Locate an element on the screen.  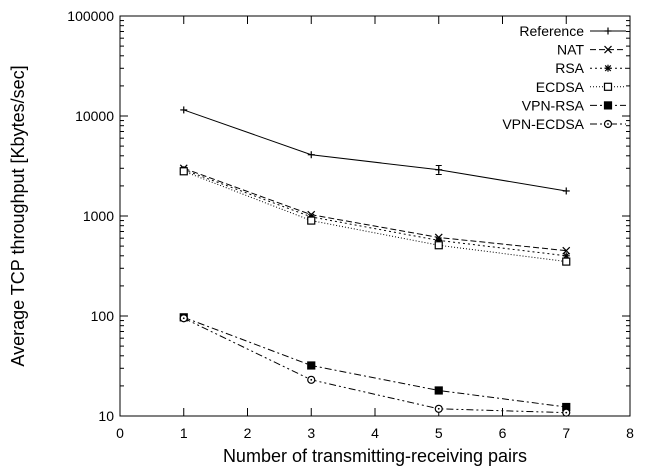
x-tick-label: 6 is located at coordinates (503, 433).